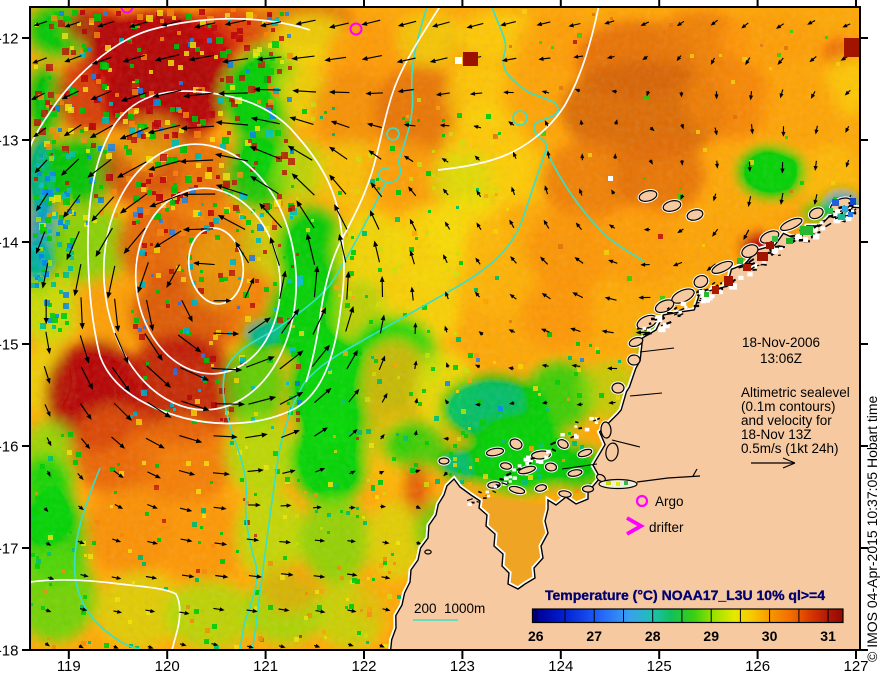  What do you see at coordinates (666, 527) in the screenshot?
I see `svg-text: drifter` at bounding box center [666, 527].